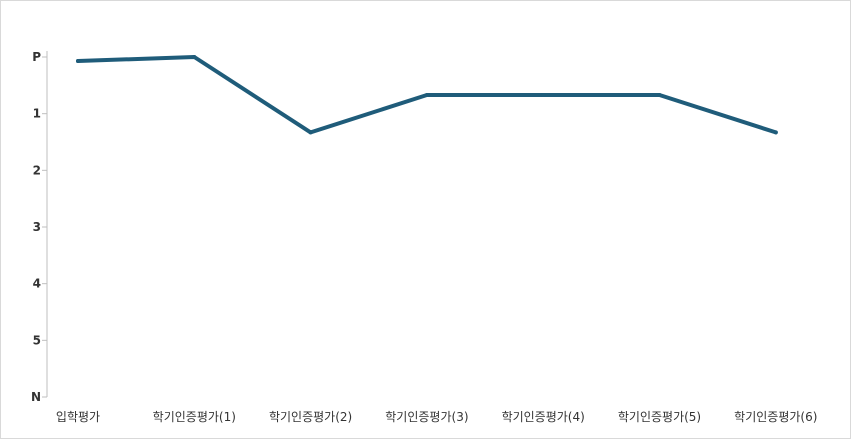  What do you see at coordinates (659, 417) in the screenshot?
I see `x-tick-label: 학기인증평가(5)` at bounding box center [659, 417].